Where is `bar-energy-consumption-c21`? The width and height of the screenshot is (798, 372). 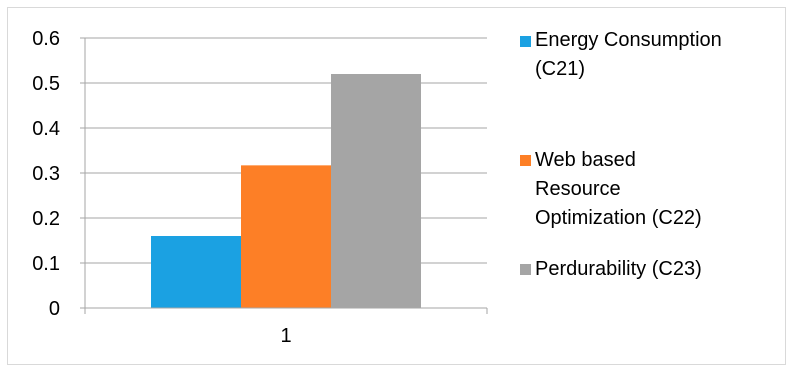 bar-energy-consumption-c21 is located at coordinates (196, 272).